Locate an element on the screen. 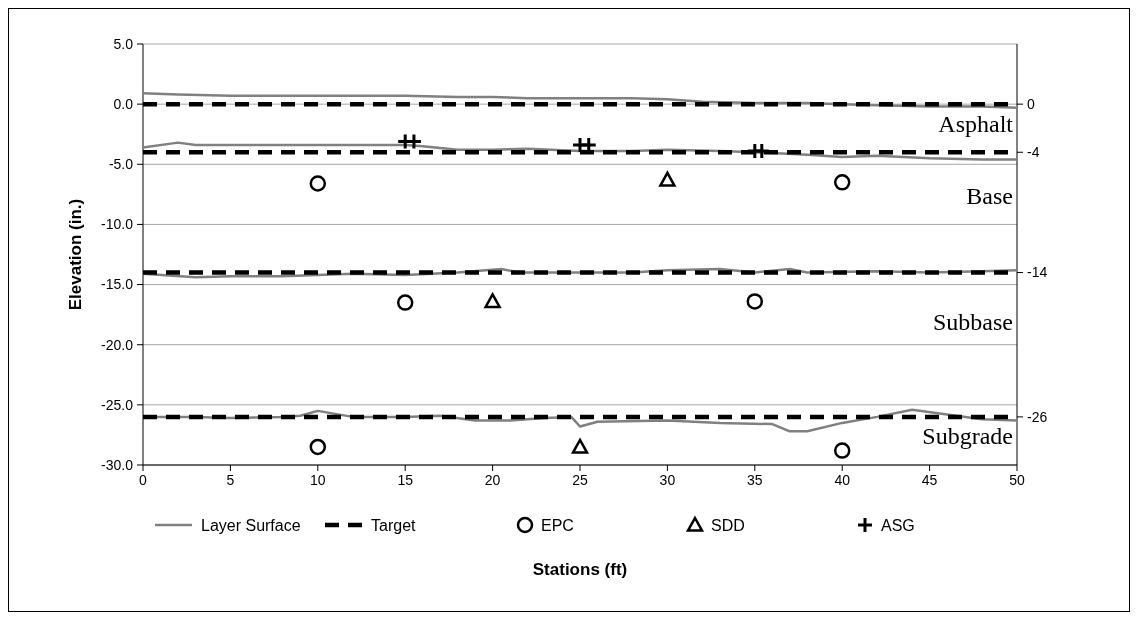  annotation: Asphalt is located at coordinates (976, 124).